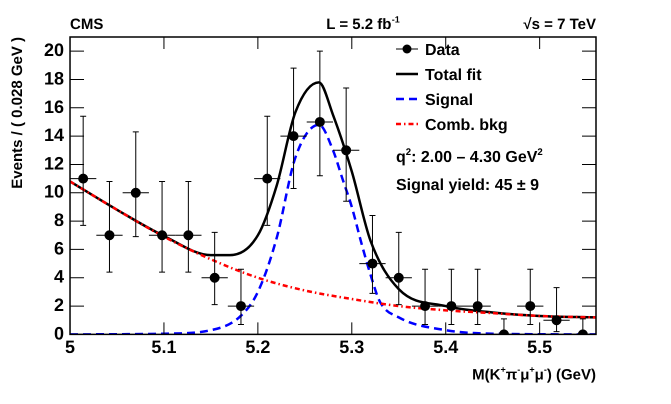 Image resolution: width=671 pixels, height=404 pixels. I want to click on text: M(K+π-μ+μ-) (GeV), so click(534, 374).